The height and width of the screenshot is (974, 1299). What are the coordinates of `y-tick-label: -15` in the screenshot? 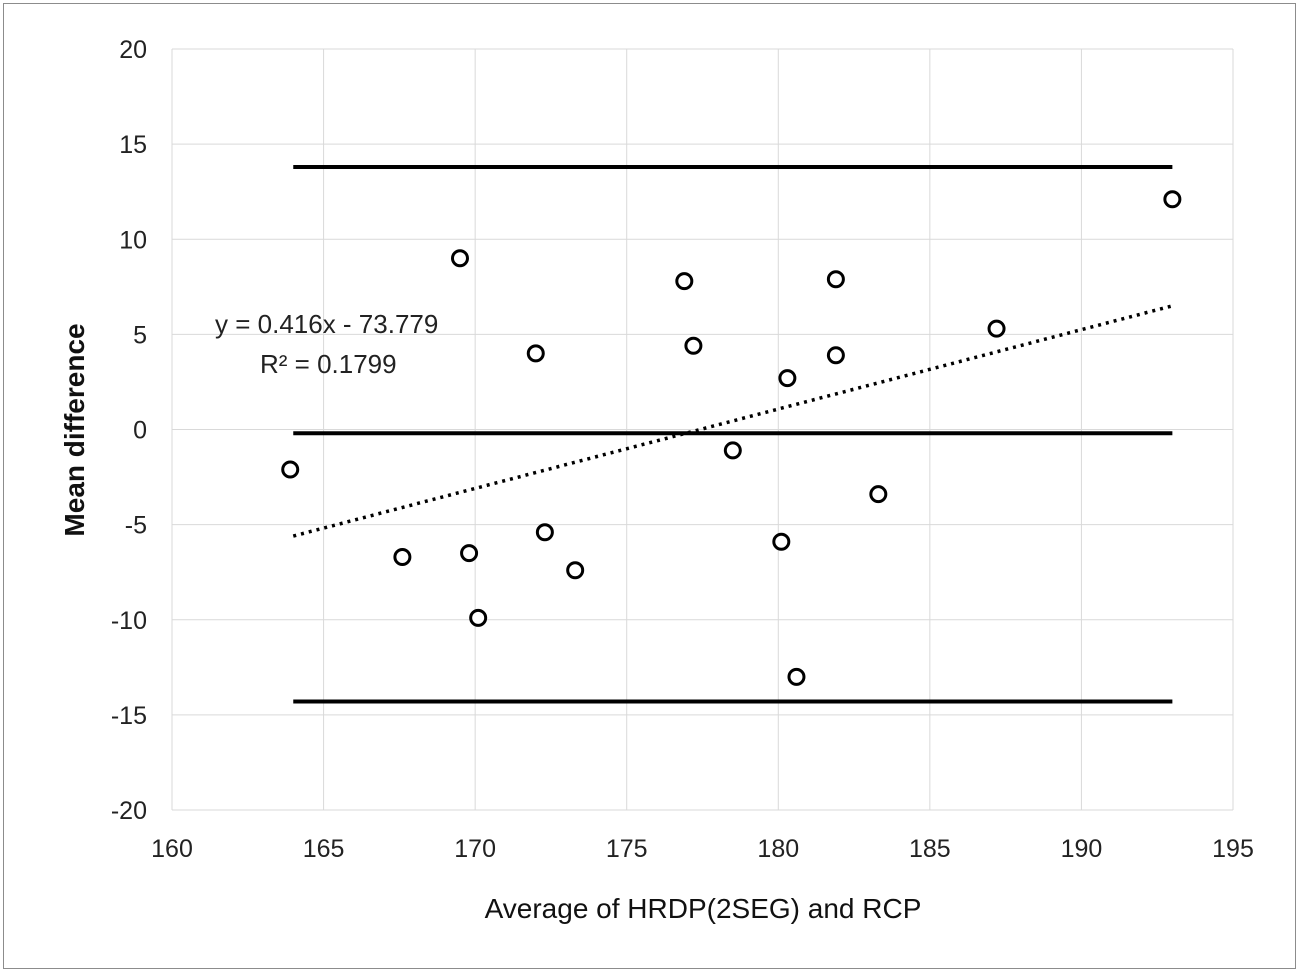 It's located at (129, 716).